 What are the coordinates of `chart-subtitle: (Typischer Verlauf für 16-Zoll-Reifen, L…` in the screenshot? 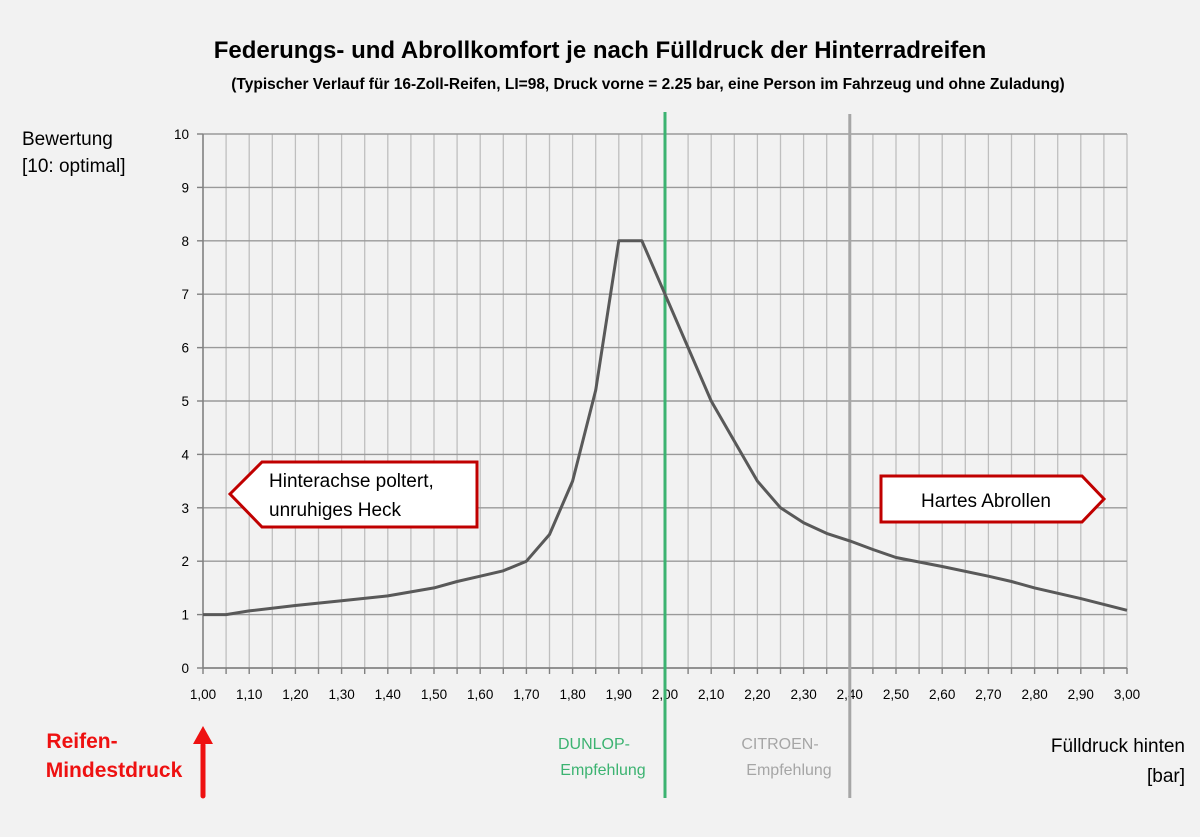 It's located at (647, 84).